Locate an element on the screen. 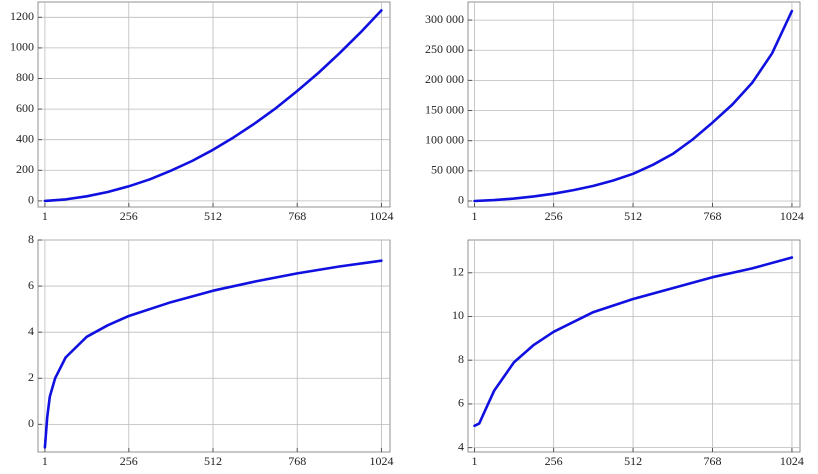  y-tick-label: 250 000 is located at coordinates (444, 49).